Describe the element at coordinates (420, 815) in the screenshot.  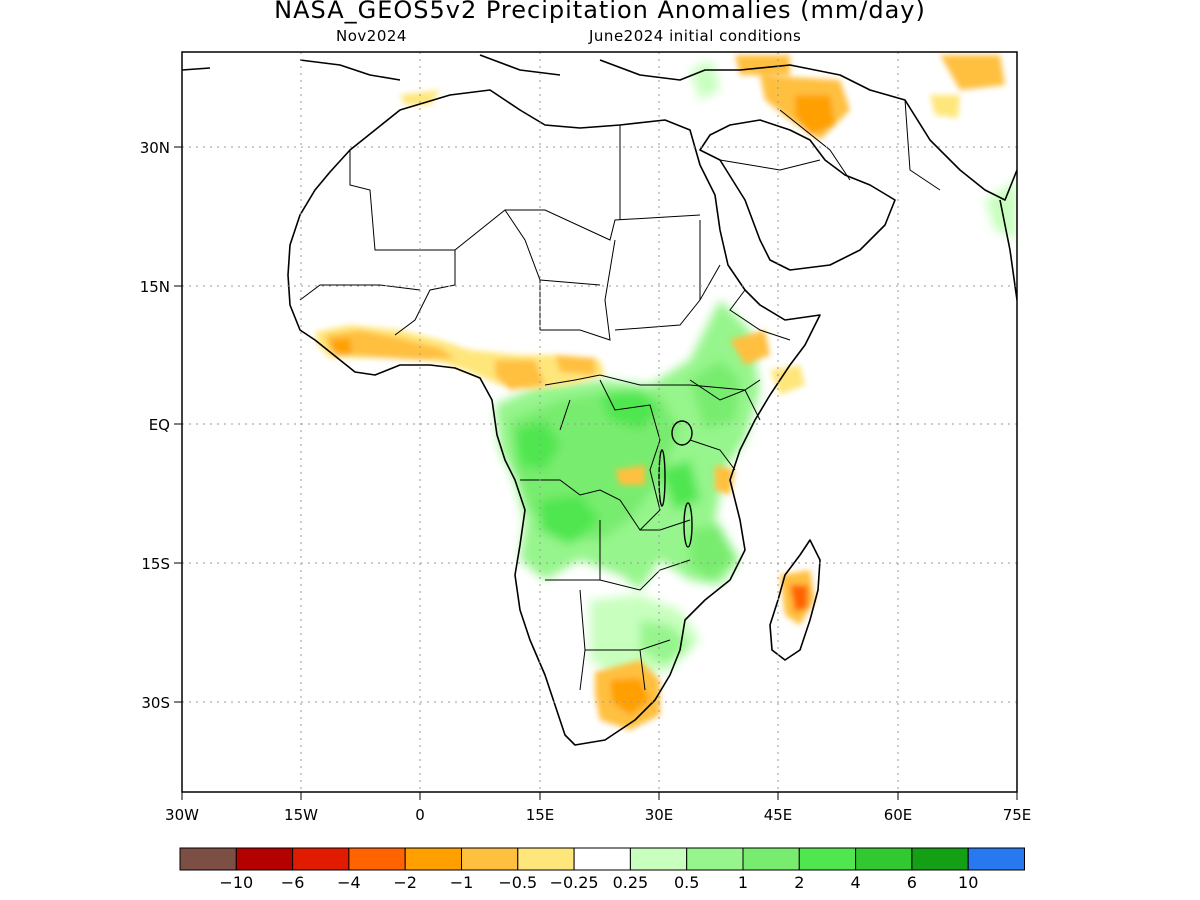
I see `x-tick-label: 0` at that location.